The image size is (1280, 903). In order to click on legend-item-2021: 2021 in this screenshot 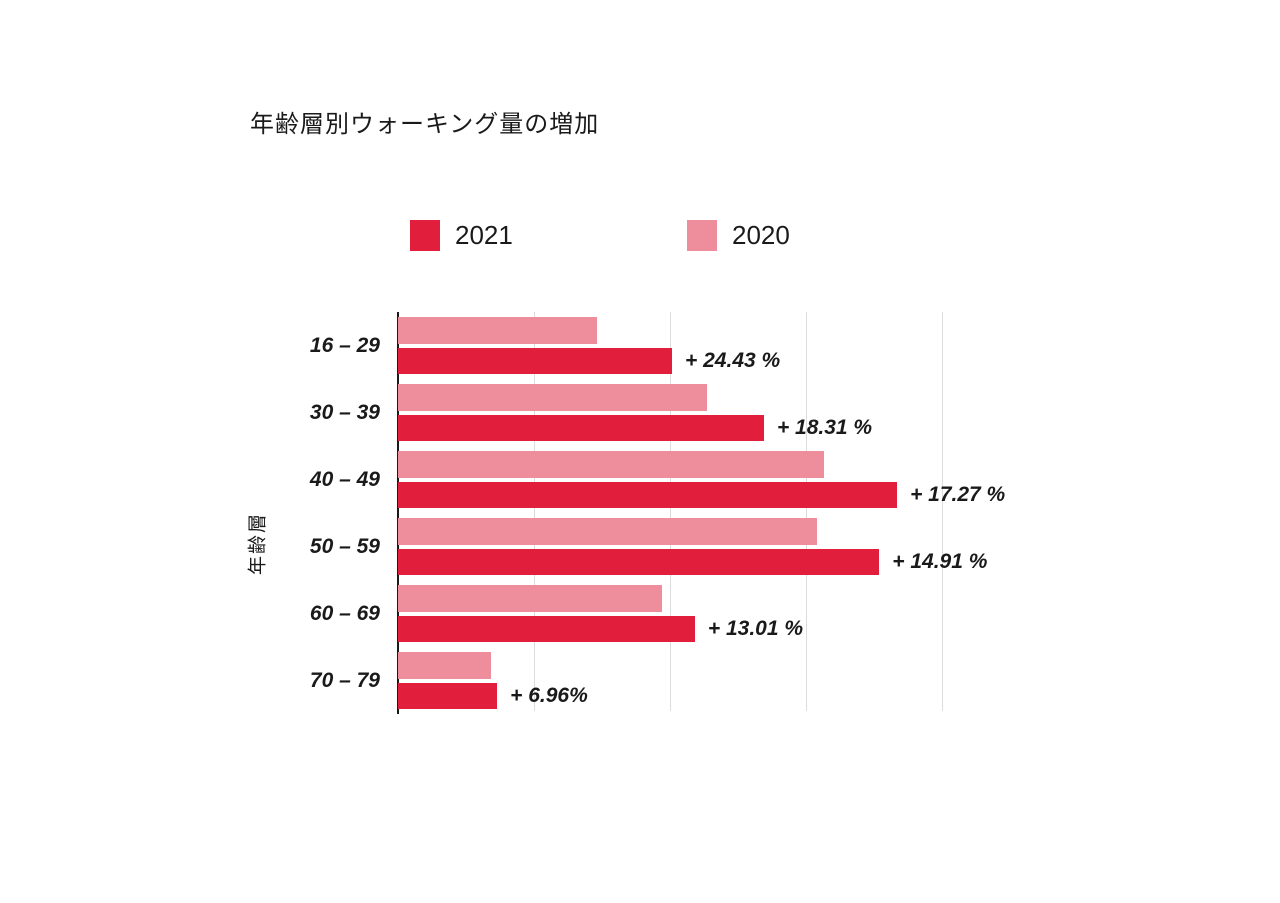, I will do `click(461, 235)`.